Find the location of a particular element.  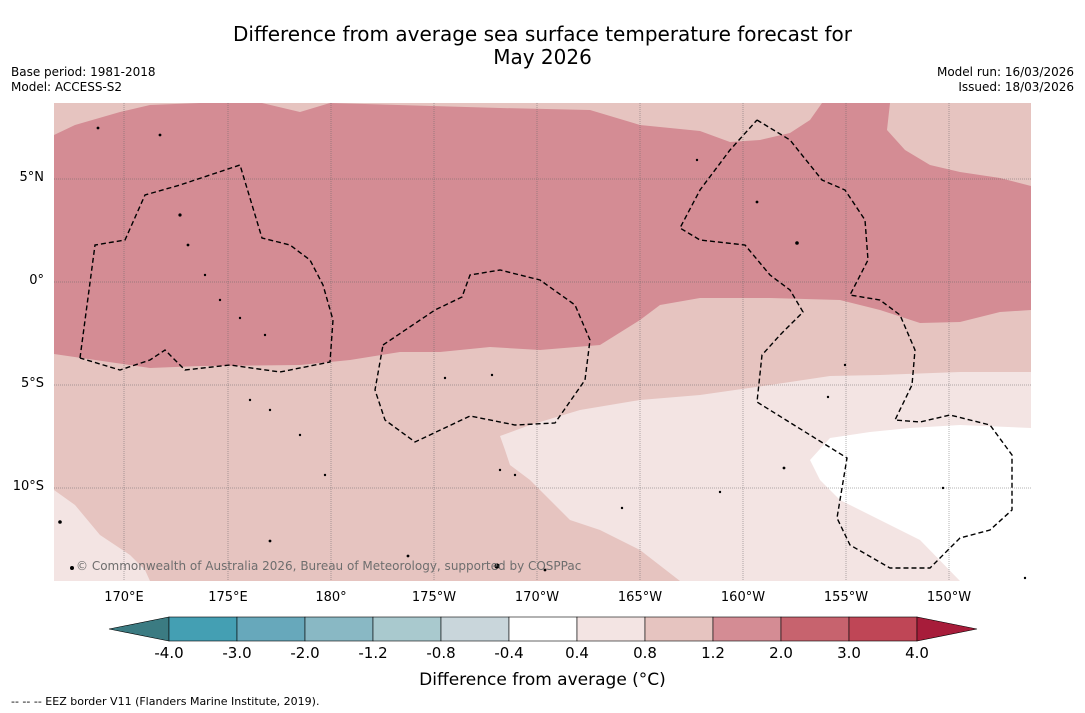

colorbar-tick: 0.4 is located at coordinates (577, 653).